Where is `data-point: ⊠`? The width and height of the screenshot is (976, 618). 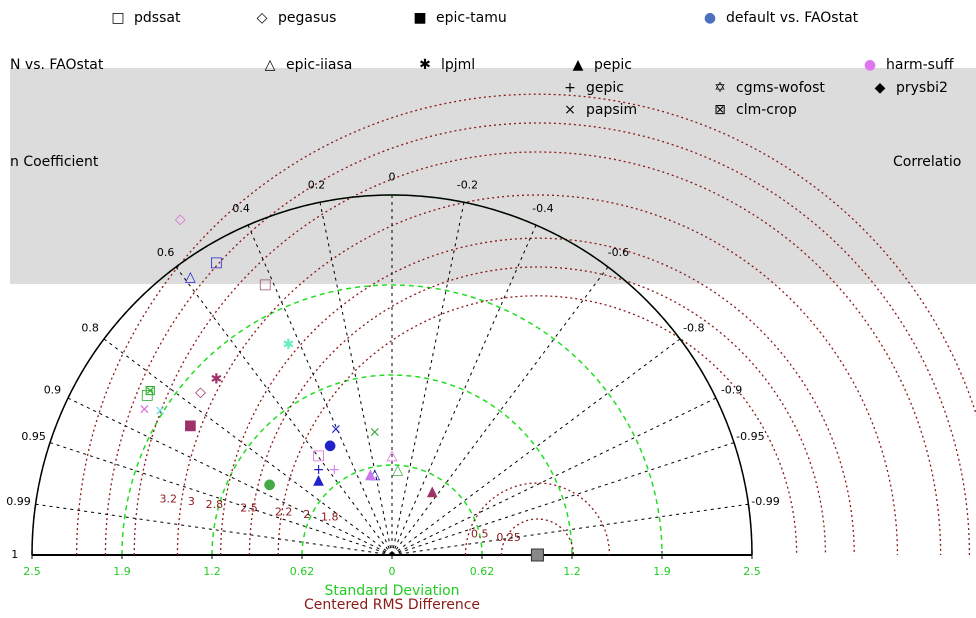 data-point: ⊠ is located at coordinates (150, 391).